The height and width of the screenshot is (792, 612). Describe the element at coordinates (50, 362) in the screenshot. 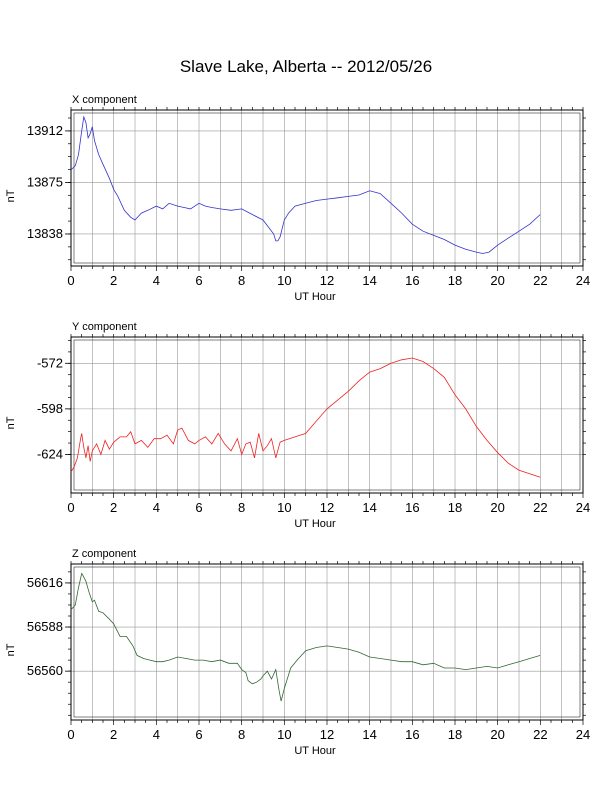

I see `y-tick-label: -572` at that location.